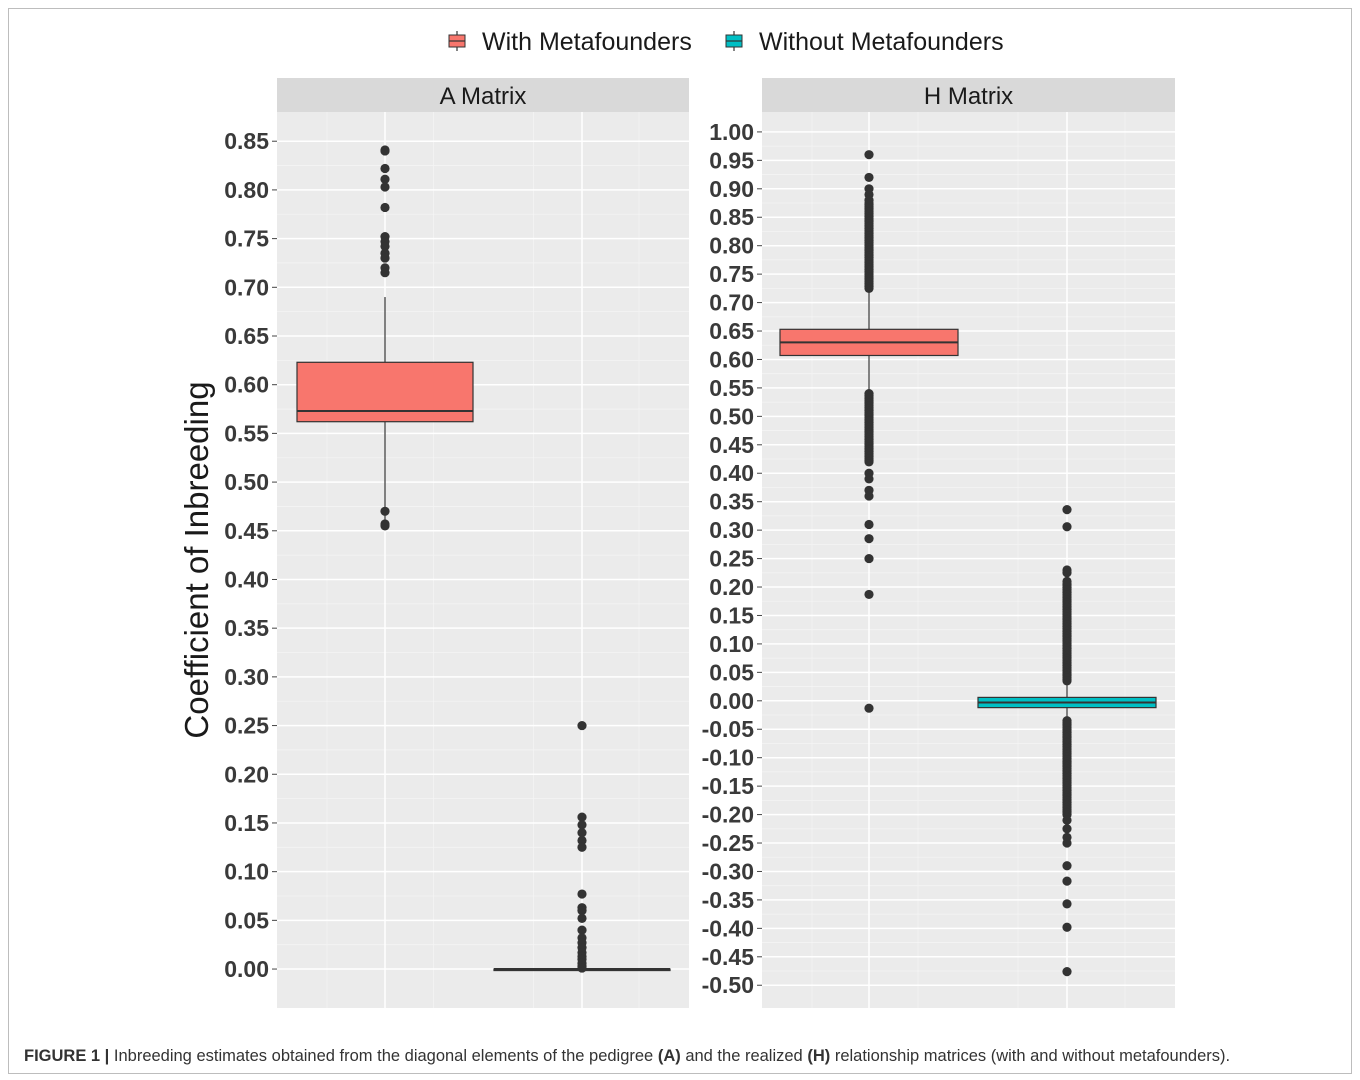 The width and height of the screenshot is (1360, 1080). What do you see at coordinates (728, 843) in the screenshot?
I see `y-tick-label: -0.25` at bounding box center [728, 843].